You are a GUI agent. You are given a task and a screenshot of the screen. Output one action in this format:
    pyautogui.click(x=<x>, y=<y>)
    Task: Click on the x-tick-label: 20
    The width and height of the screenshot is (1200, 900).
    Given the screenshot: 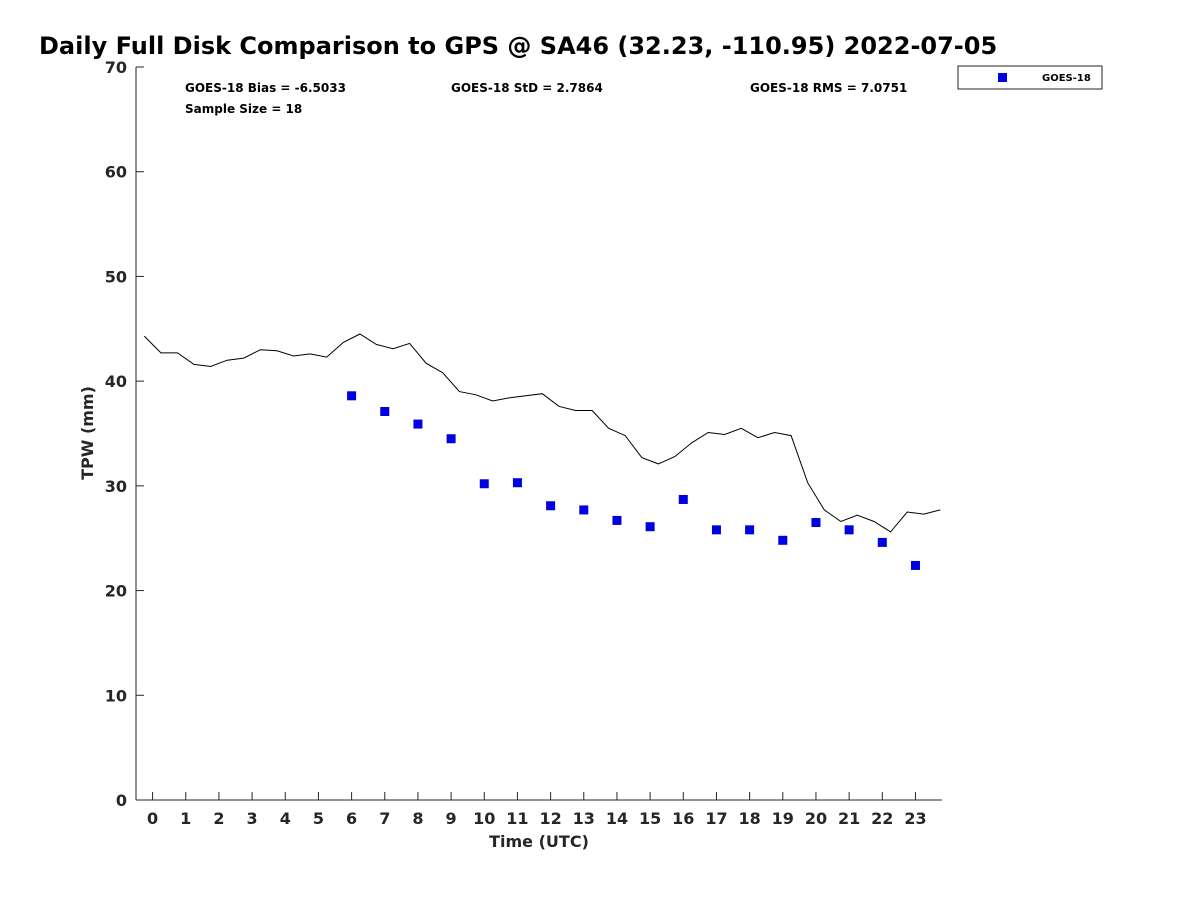 What is the action you would take?
    pyautogui.click(x=816, y=818)
    